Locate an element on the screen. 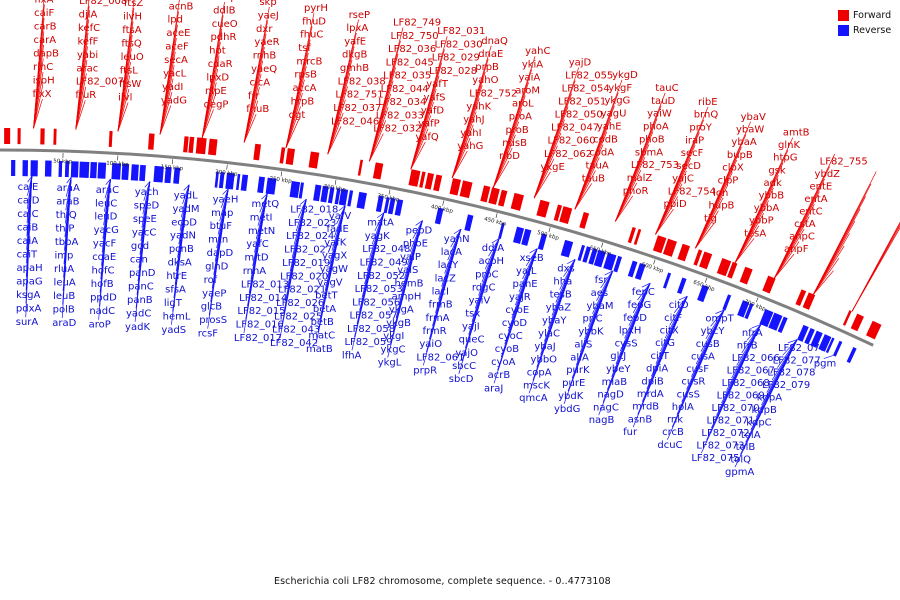 The width and height of the screenshot is (900, 600). forward-gene-label: ribE is located at coordinates (708, 102).